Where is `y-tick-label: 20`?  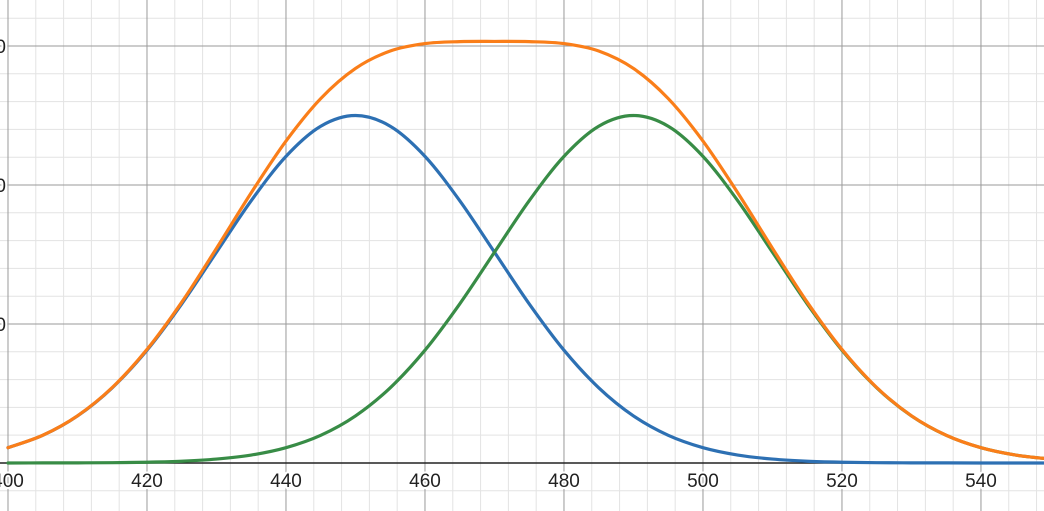
y-tick-label: 20 is located at coordinates (3, 325).